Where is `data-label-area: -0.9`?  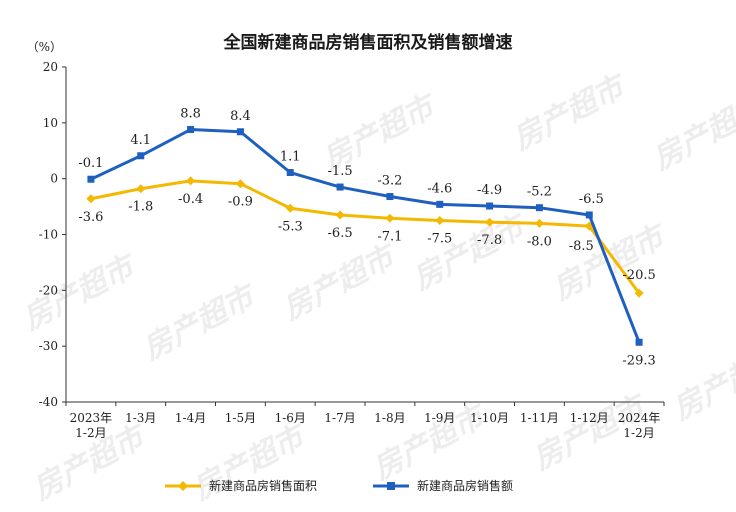 data-label-area: -0.9 is located at coordinates (240, 202).